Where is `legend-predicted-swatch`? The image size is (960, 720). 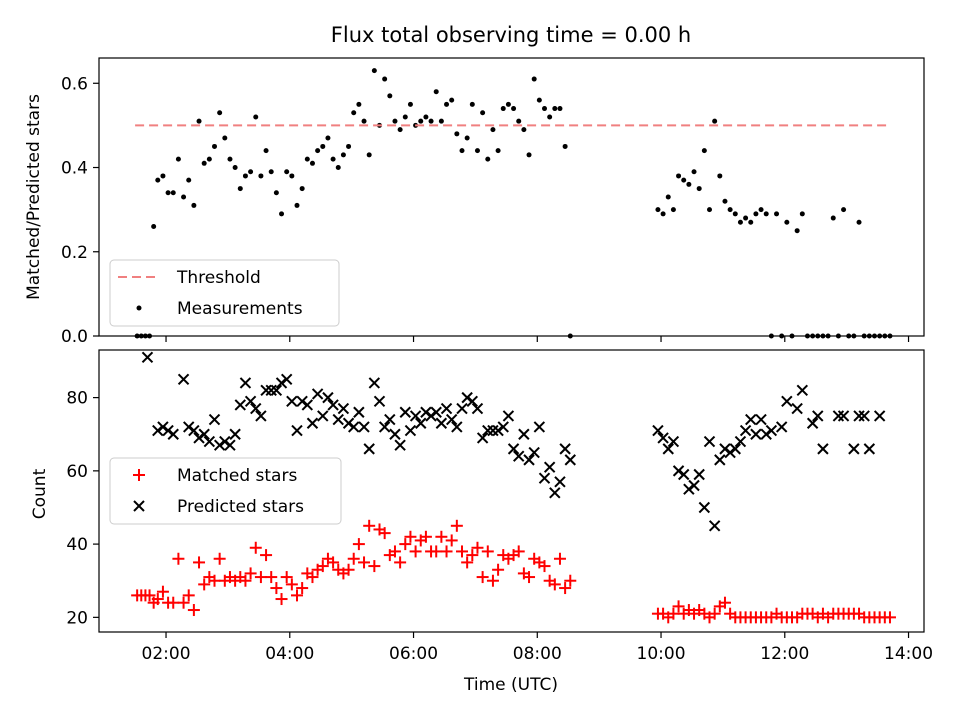
legend-predicted-swatch is located at coordinates (139, 506).